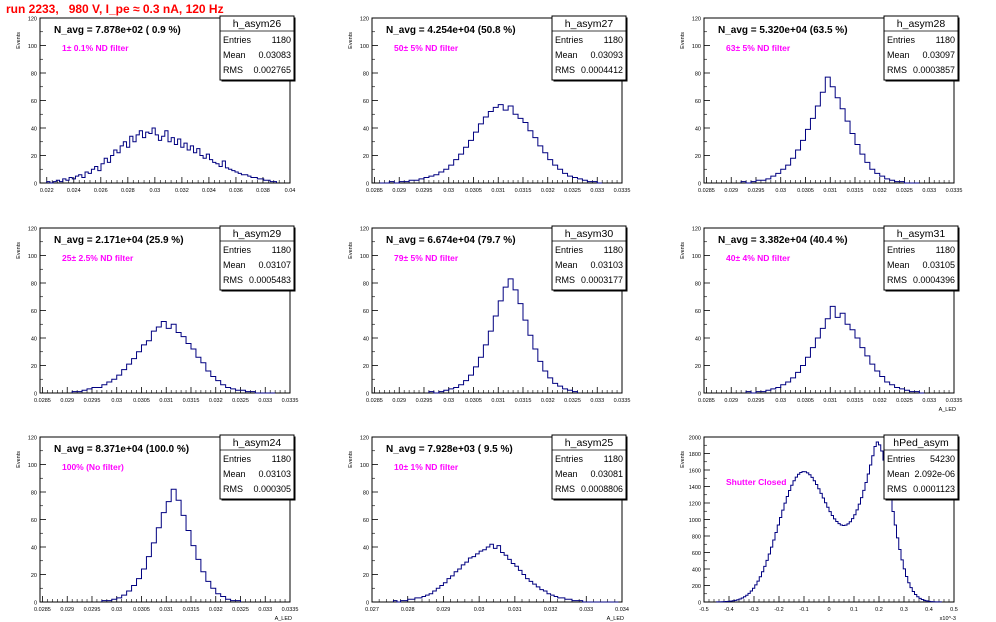 The image size is (996, 622). I want to click on stats-value-rms: 0.0004396, so click(934, 280).